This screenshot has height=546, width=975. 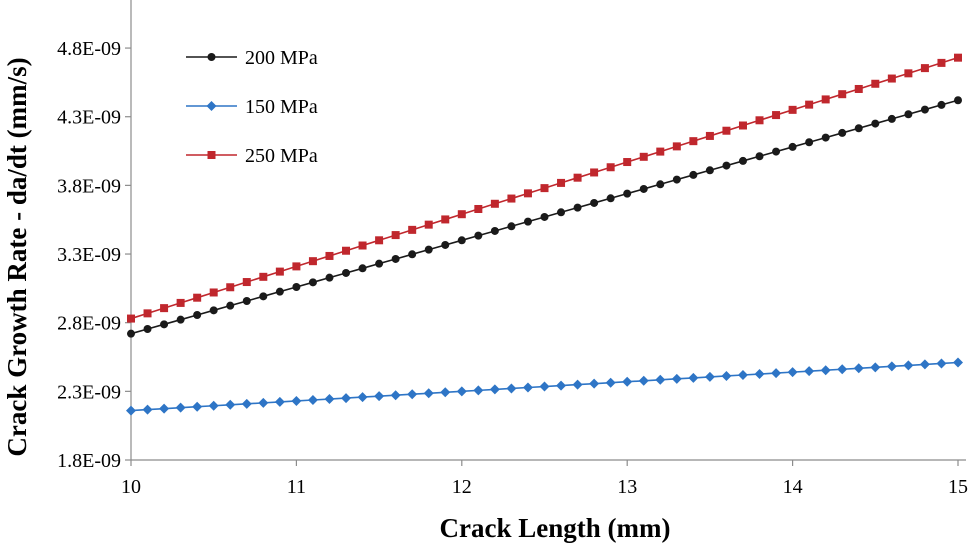 What do you see at coordinates (17, 256) in the screenshot?
I see `y-axis-title: Crack Growth Rate - da/dt (mm/s)` at bounding box center [17, 256].